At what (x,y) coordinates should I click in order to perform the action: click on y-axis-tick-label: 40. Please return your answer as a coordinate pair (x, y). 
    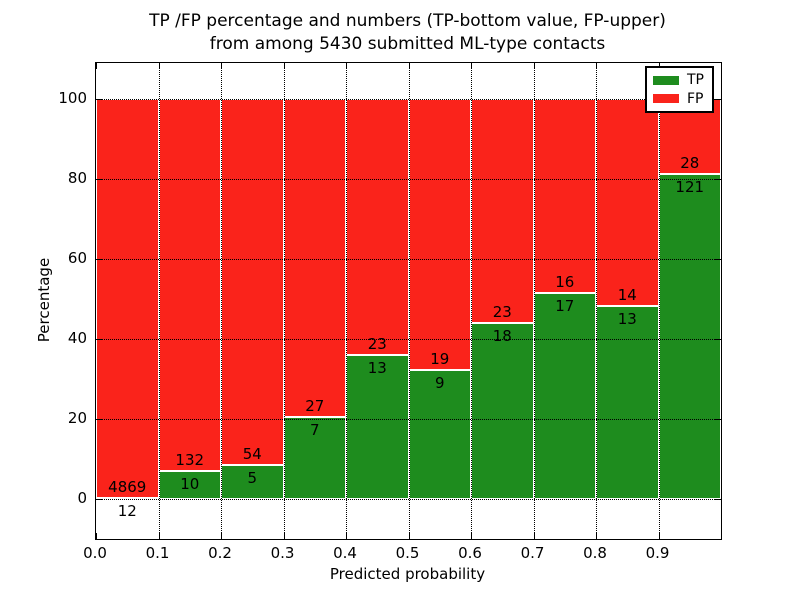
    Looking at the image, I should click on (77, 338).